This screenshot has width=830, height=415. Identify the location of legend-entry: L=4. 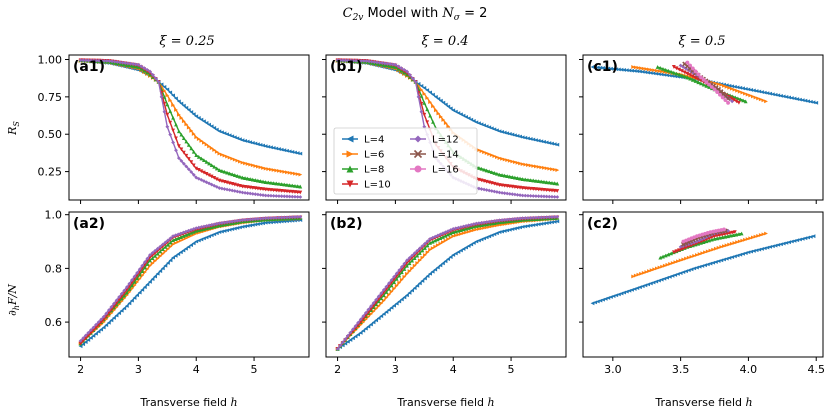
(363, 140).